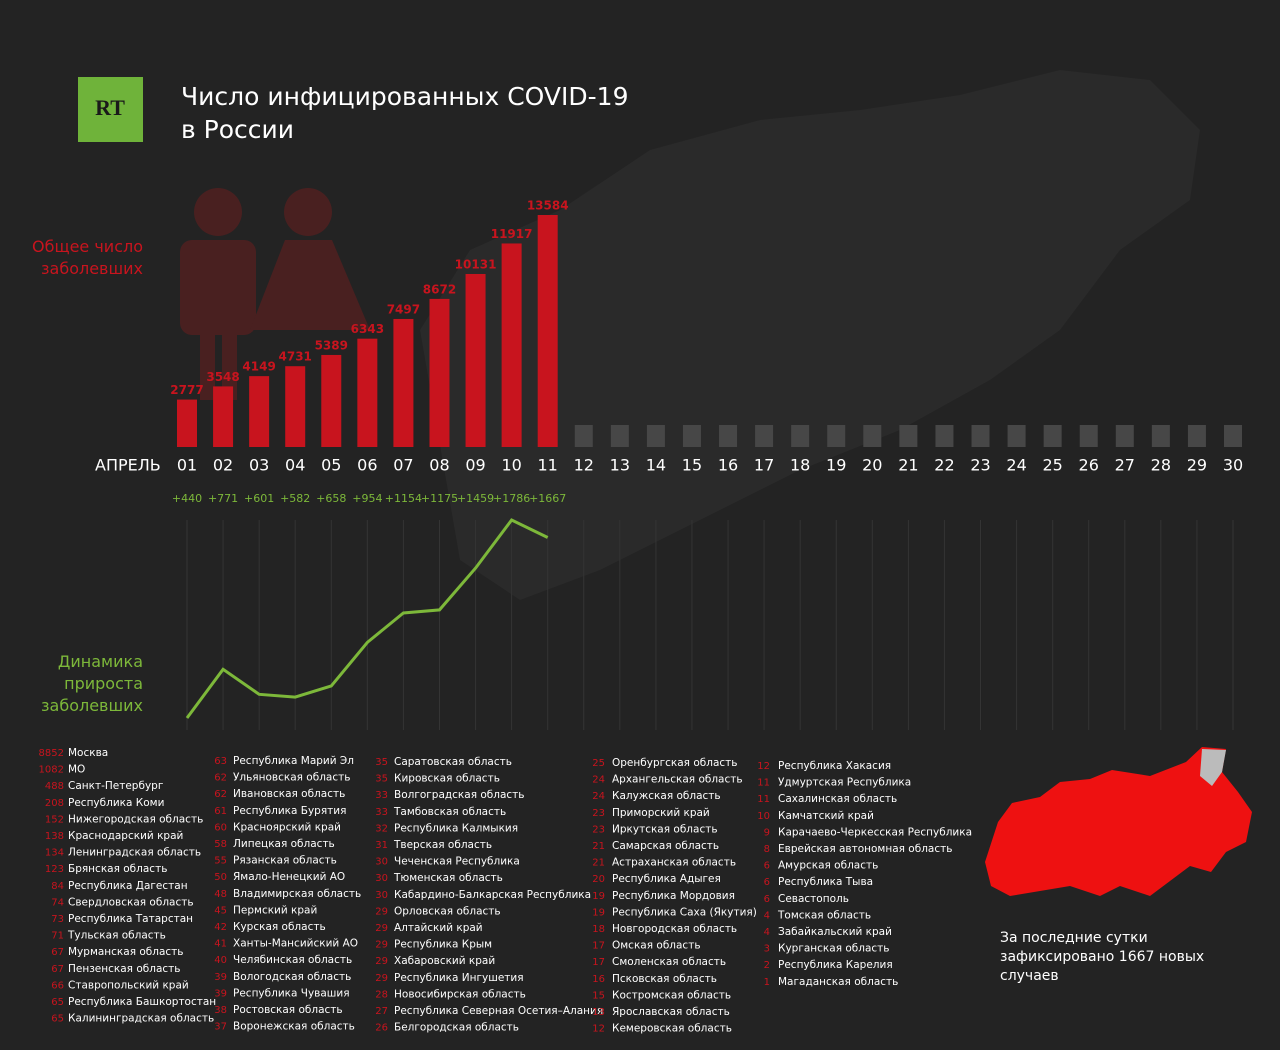  I want to click on region-name: Свердловская область, so click(131, 902).